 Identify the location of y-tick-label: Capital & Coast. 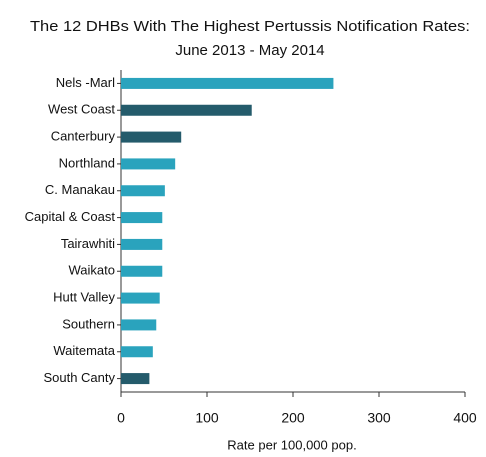
(70, 216).